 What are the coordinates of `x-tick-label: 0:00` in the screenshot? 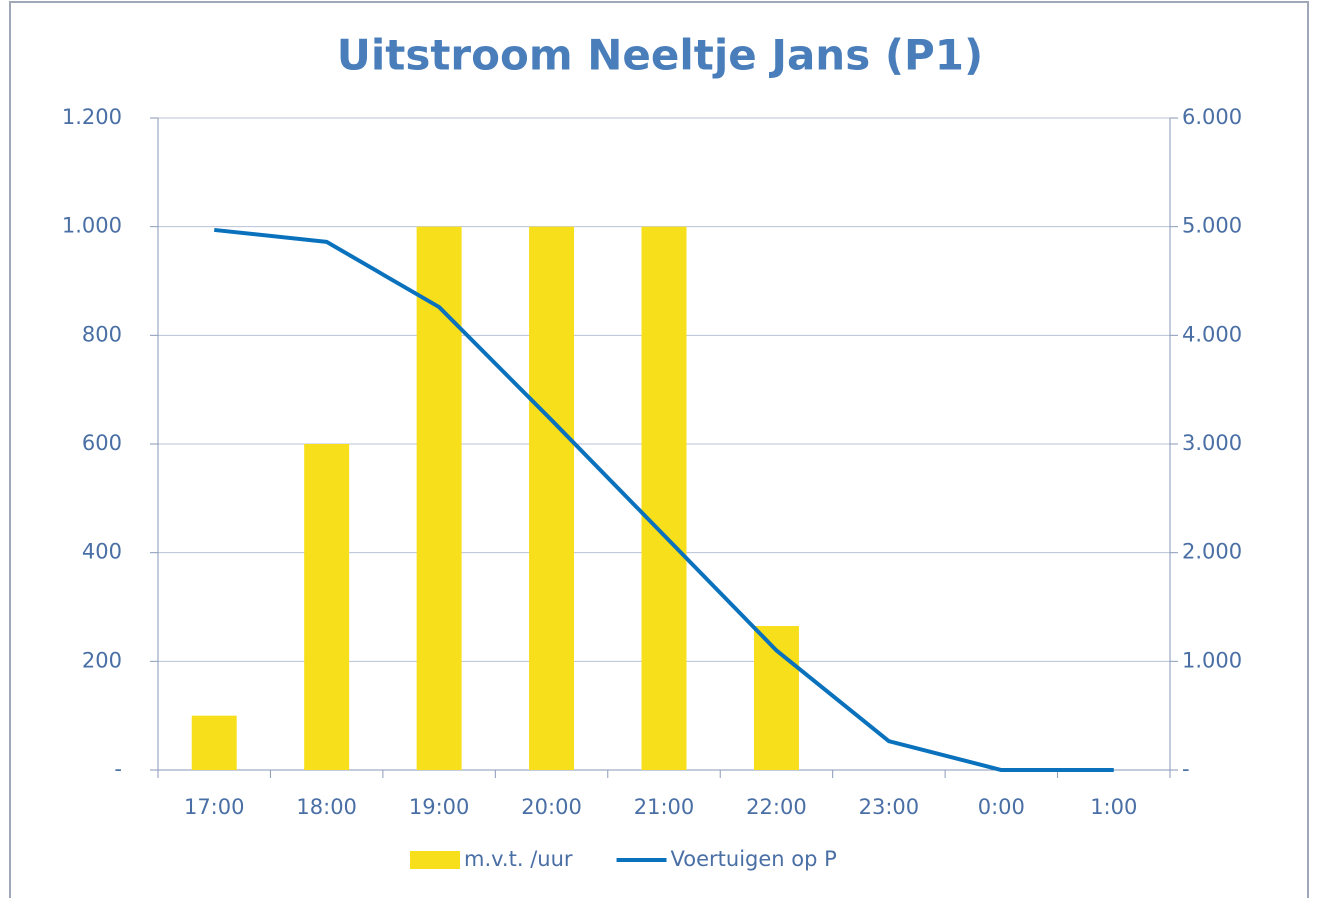 It's located at (1001, 807).